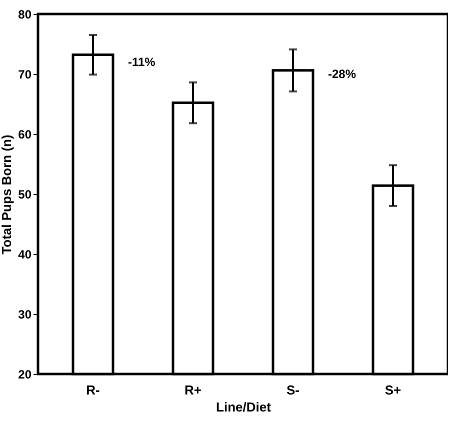 The image size is (457, 424). Describe the element at coordinates (244, 407) in the screenshot. I see `x-axis-title: Line/Diet` at that location.